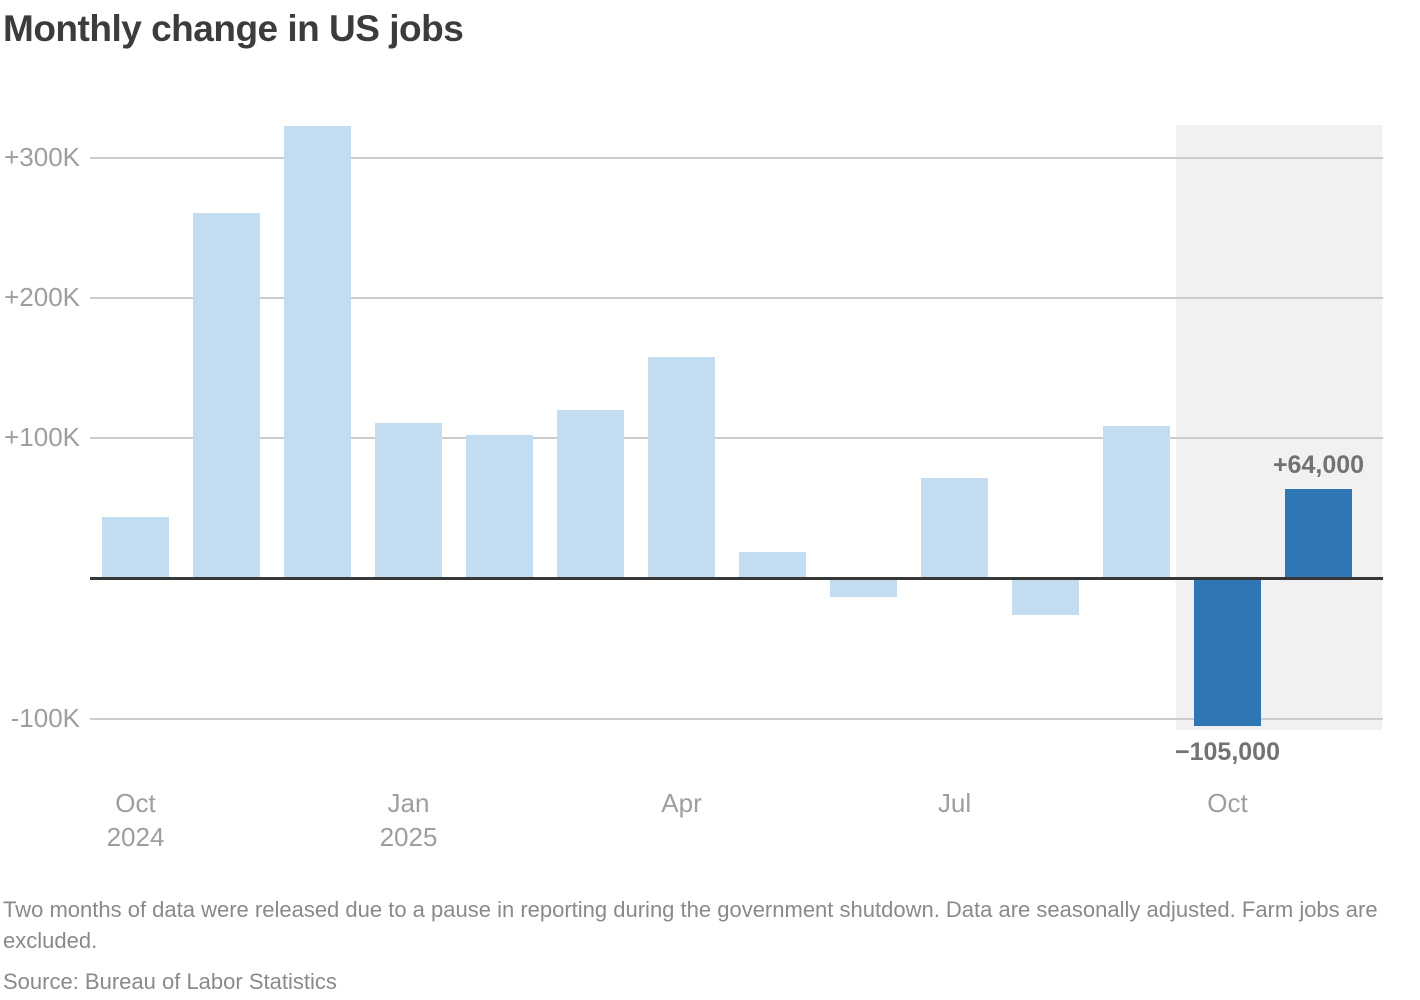 Image resolution: width=1420 pixels, height=1000 pixels. What do you see at coordinates (1227, 751) in the screenshot?
I see `bar-annotation: −105,000` at bounding box center [1227, 751].